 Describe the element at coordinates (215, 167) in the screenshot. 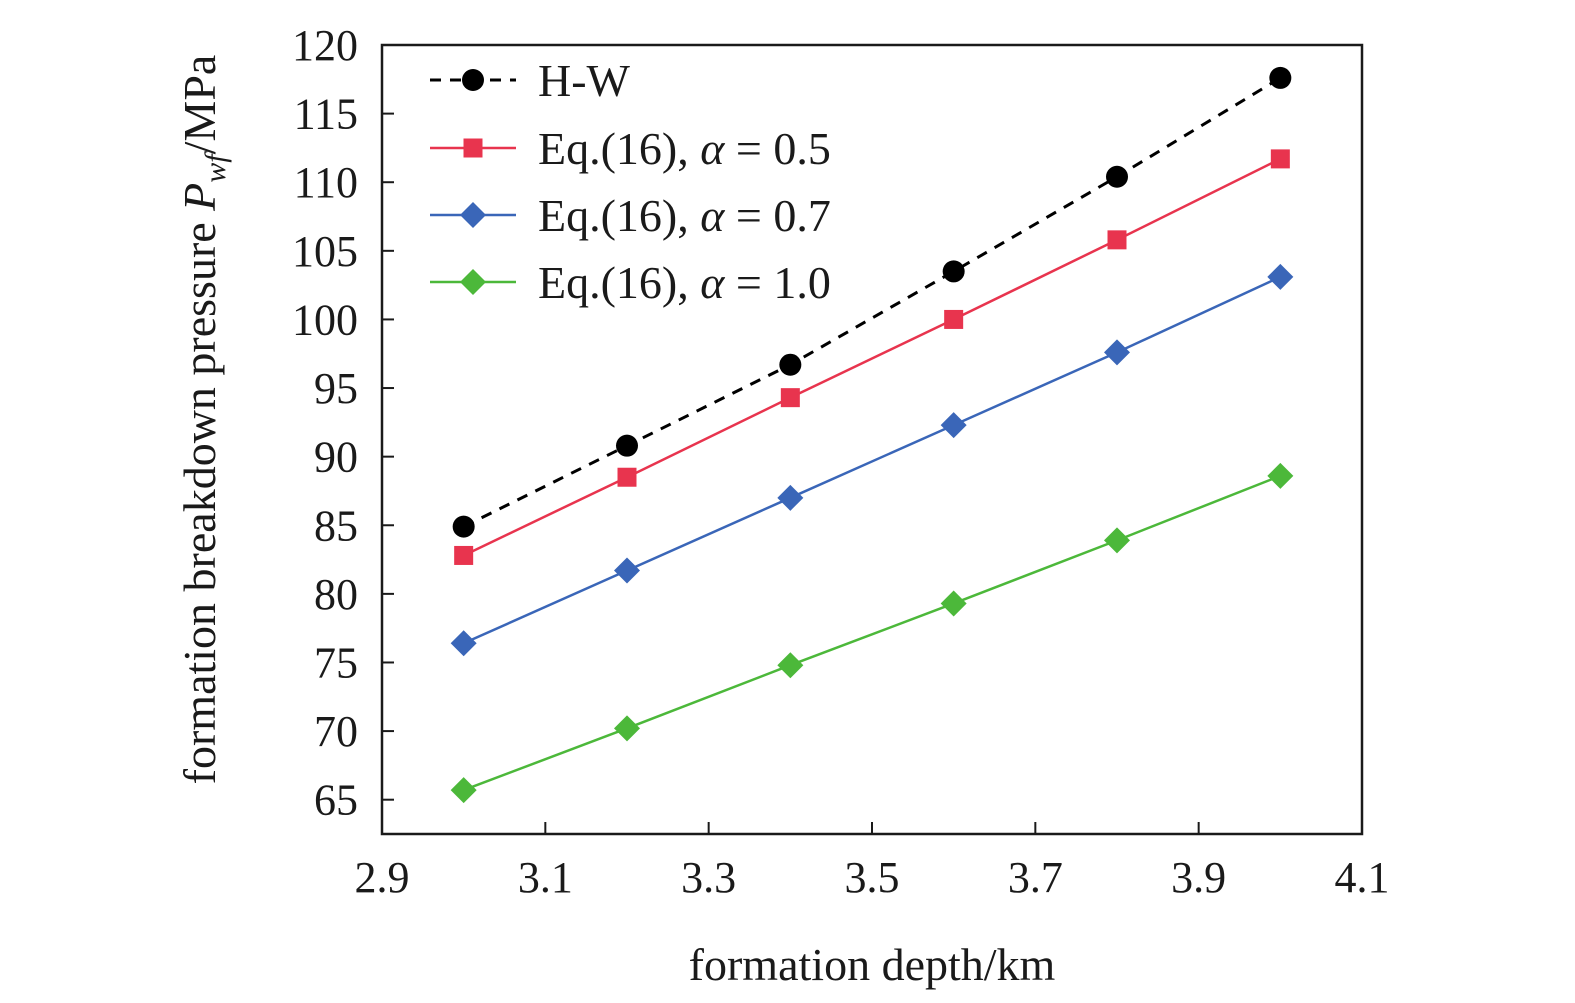

I see `y-axis-title-subscript: wf` at that location.